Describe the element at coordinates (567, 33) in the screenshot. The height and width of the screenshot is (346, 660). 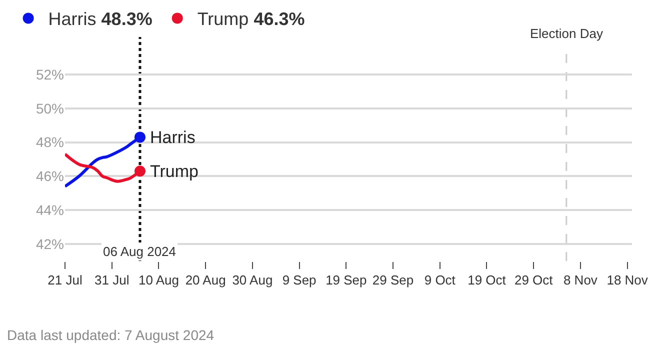
I see `ref-line-label: Election Day` at that location.